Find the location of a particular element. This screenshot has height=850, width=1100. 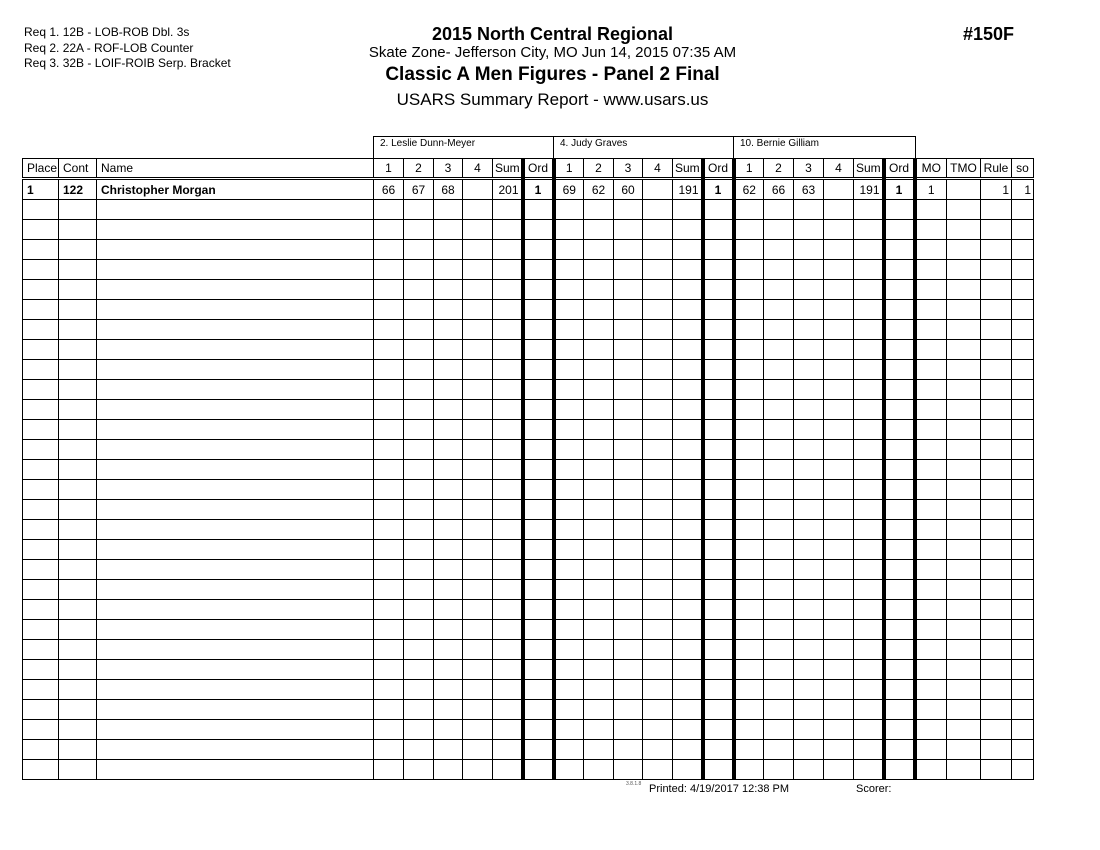

col-judge3-ord: Ord is located at coordinates (900, 169).